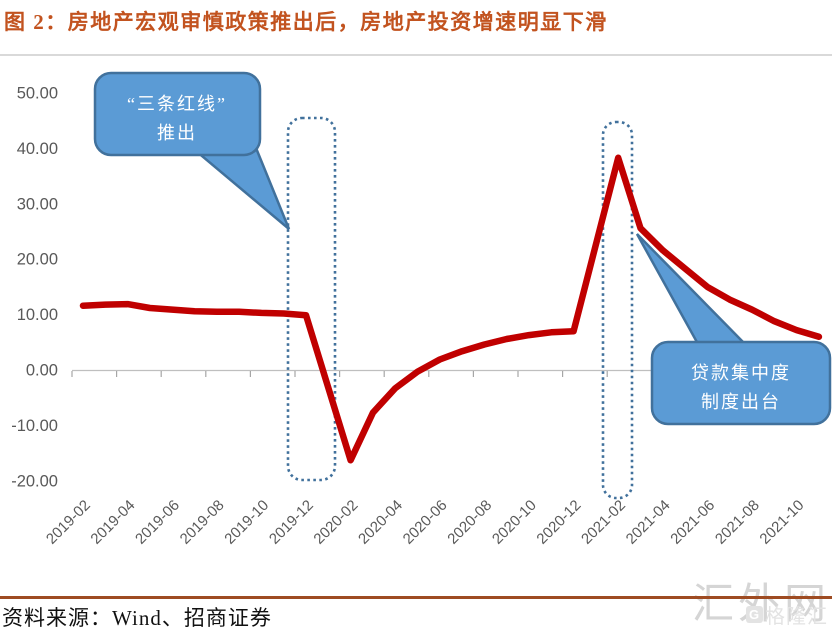  Describe the element at coordinates (648, 522) in the screenshot. I see `x-axis-label: 2021-04` at that location.